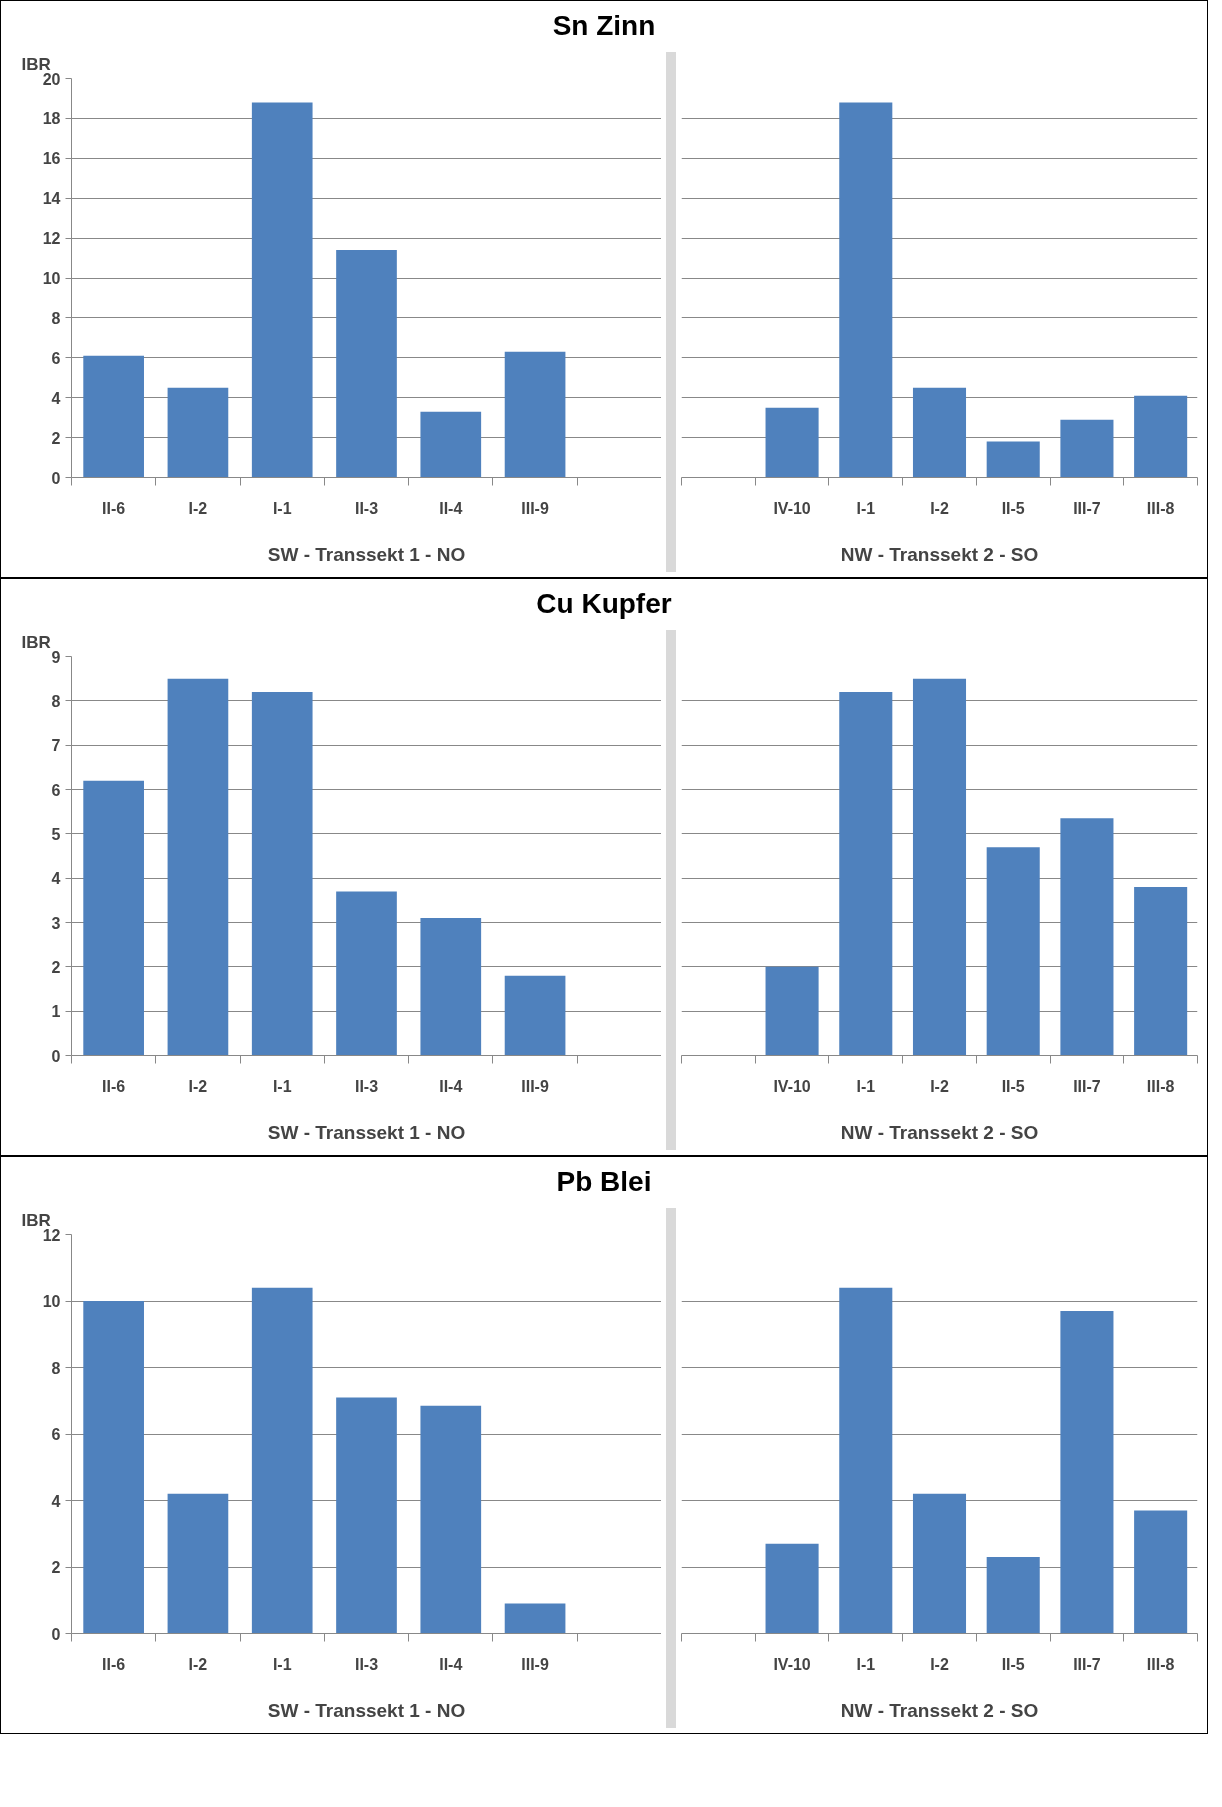 The image size is (1222, 1807). I want to click on y-tick-label: 18, so click(51, 119).